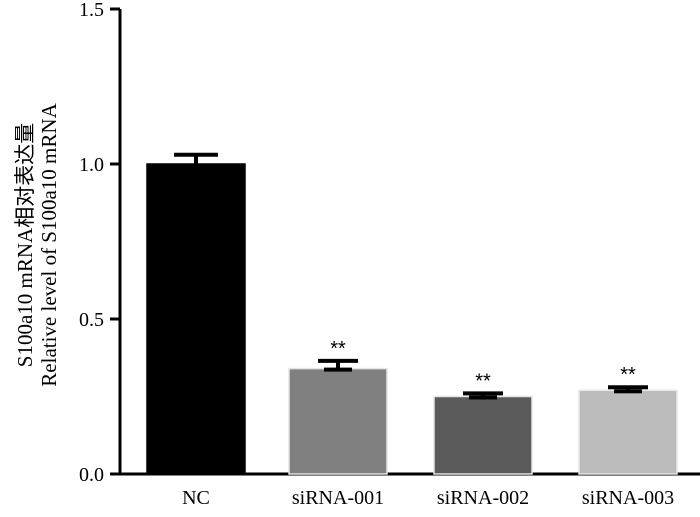  What do you see at coordinates (428, 498) in the screenshot?
I see `x-tick-labels: NC siRNA-001 siRNA-002 siRNA-003` at bounding box center [428, 498].